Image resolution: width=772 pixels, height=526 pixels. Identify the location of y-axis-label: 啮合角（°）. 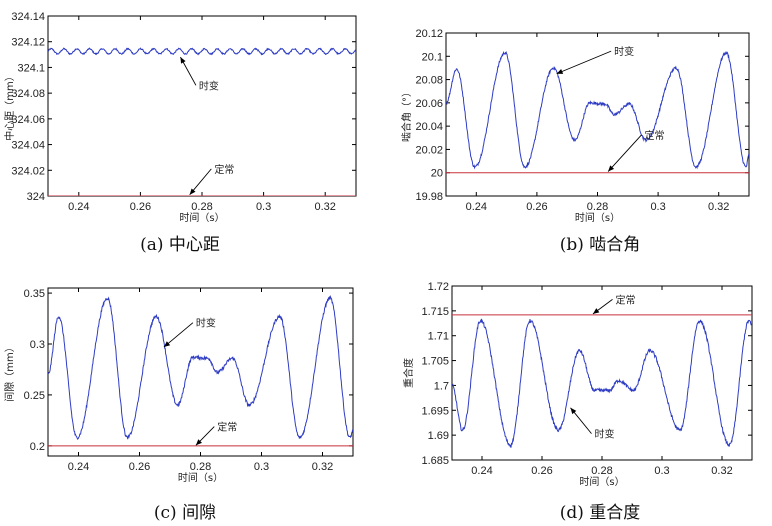
(406, 114).